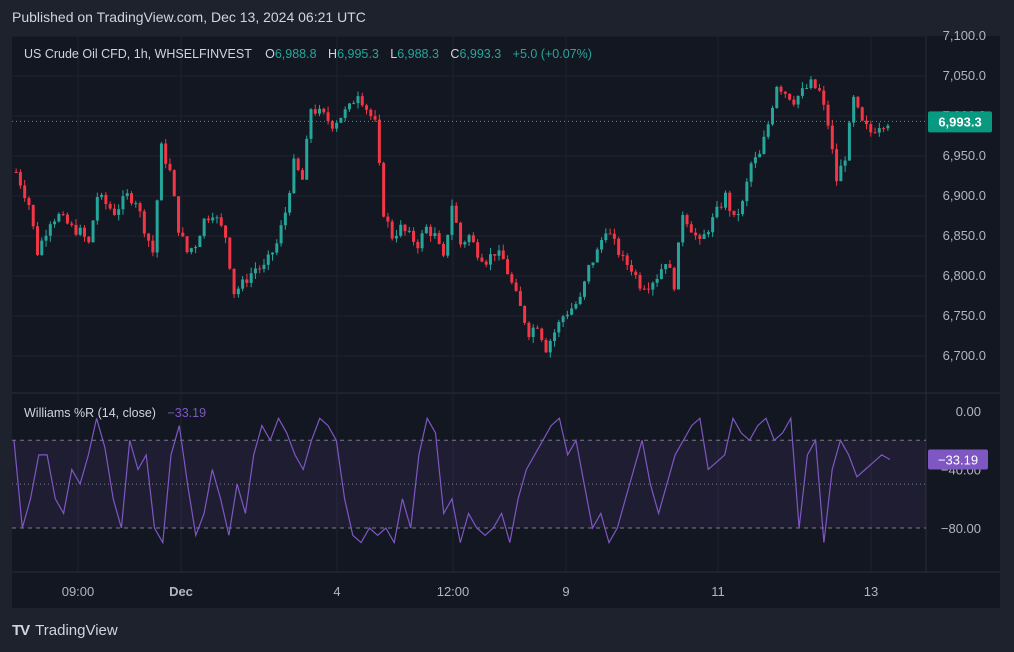 The height and width of the screenshot is (652, 1014). Describe the element at coordinates (565, 591) in the screenshot. I see `time-tick-label: 9` at that location.